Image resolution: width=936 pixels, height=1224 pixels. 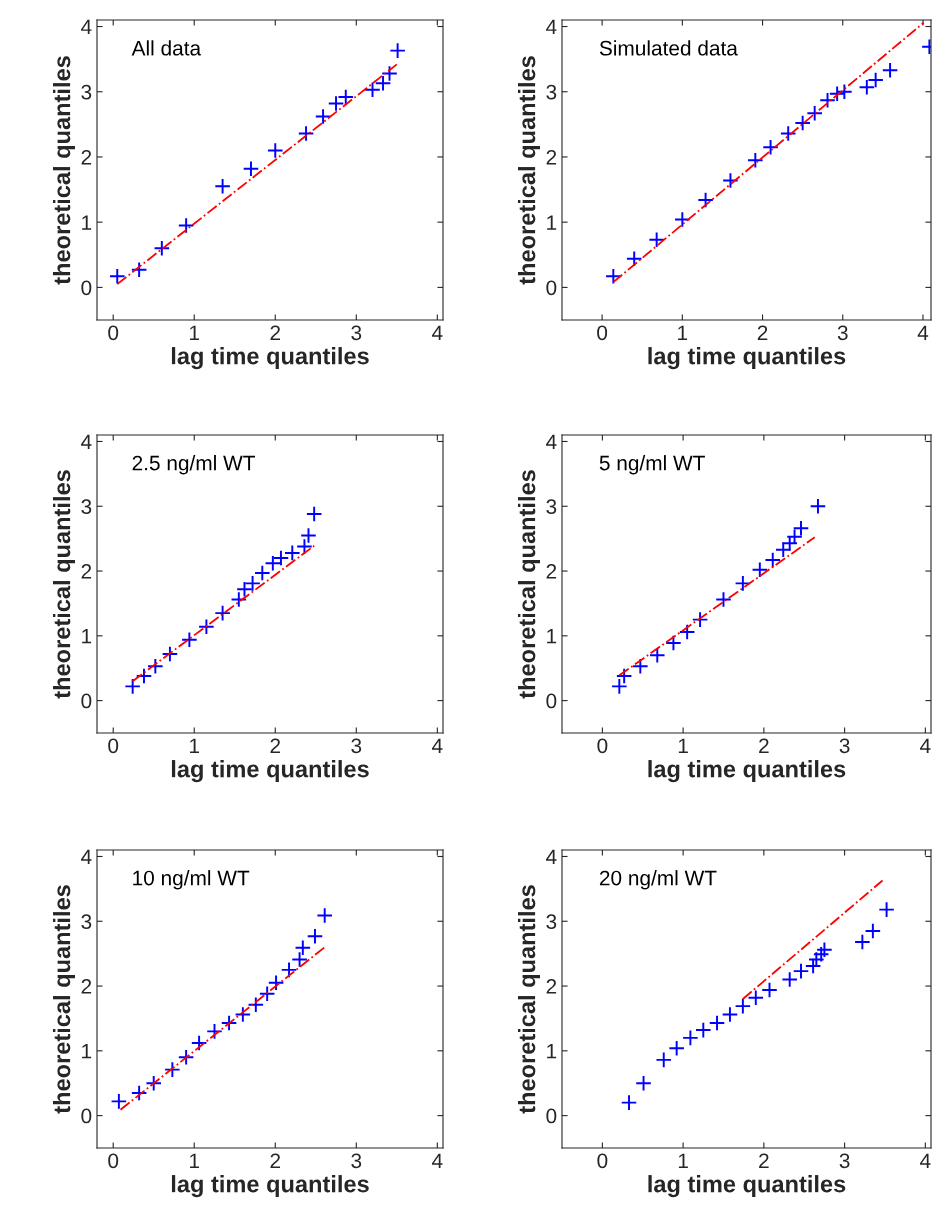 What do you see at coordinates (166, 48) in the screenshot?
I see `annotation: All data` at bounding box center [166, 48].